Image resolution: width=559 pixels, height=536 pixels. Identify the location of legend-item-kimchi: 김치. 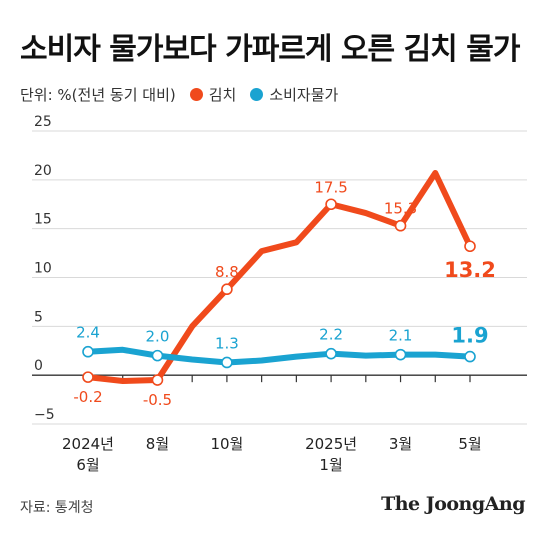
(213, 94).